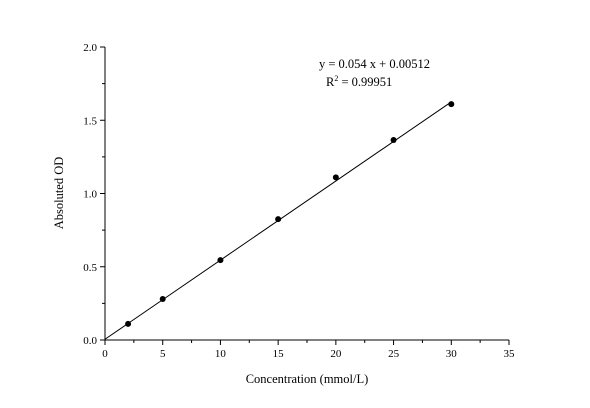 This screenshot has width=590, height=408. What do you see at coordinates (163, 354) in the screenshot?
I see `x-tick-label: 5` at bounding box center [163, 354].